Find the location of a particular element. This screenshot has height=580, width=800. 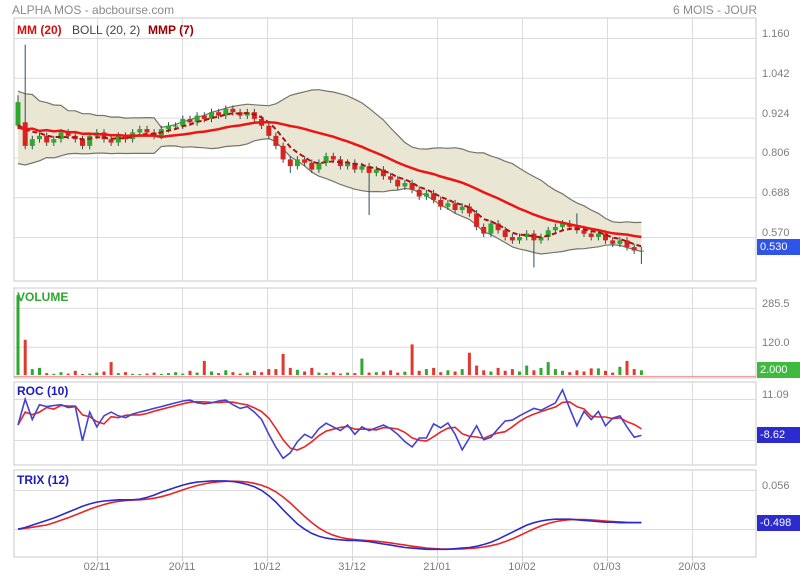

date-axis-label: 01/03 is located at coordinates (607, 567).